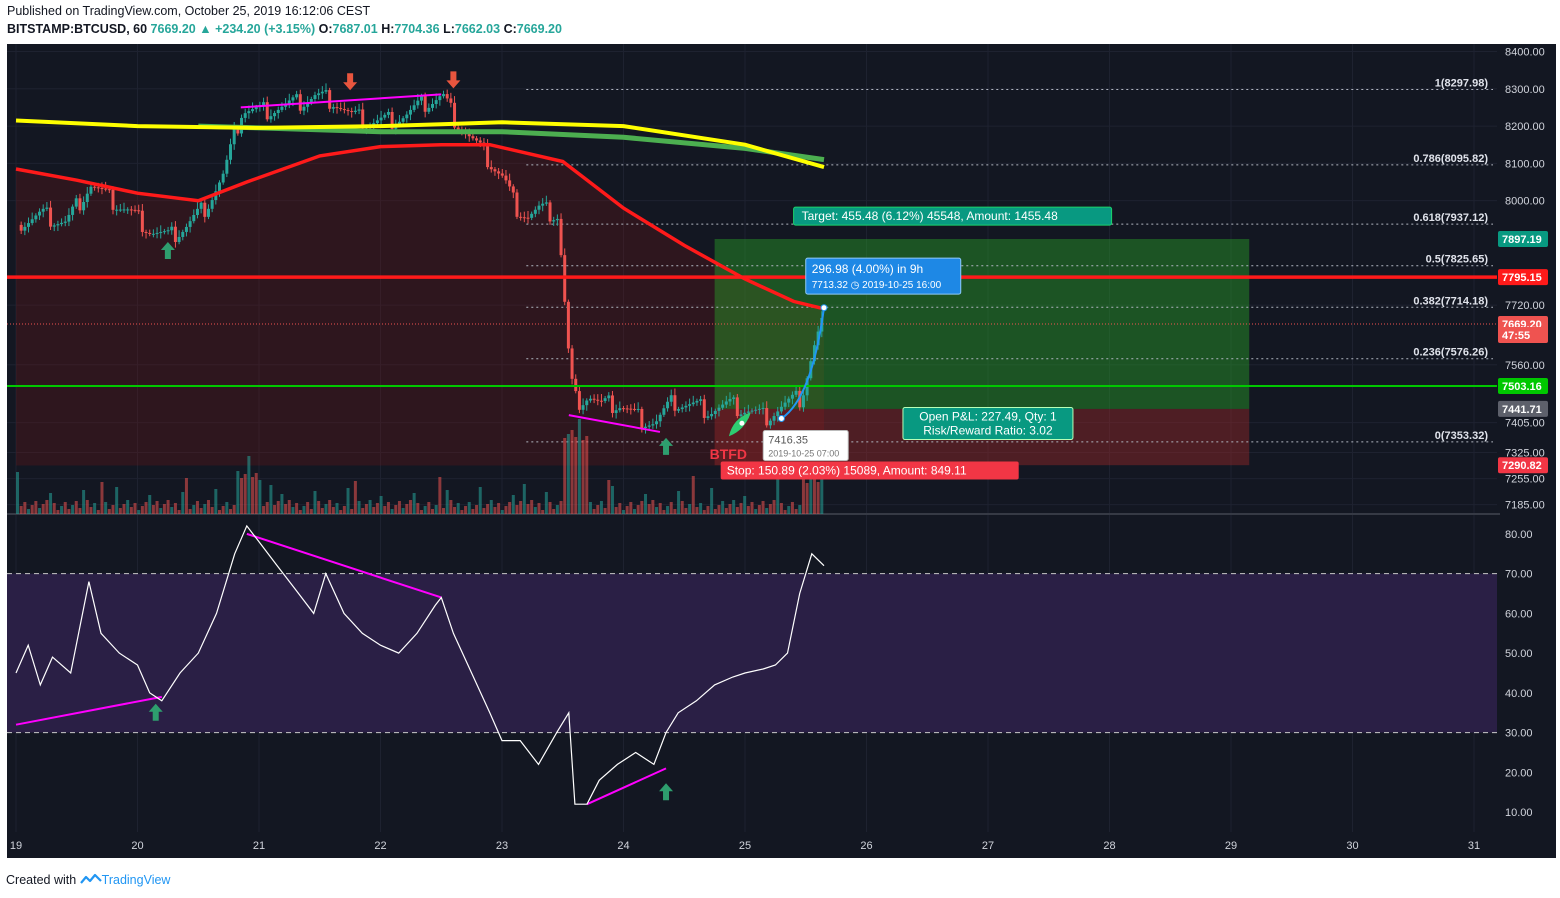 Image resolution: width=1560 pixels, height=898 pixels. Describe the element at coordinates (136, 880) in the screenshot. I see `tradingview-link: TradingView` at that location.